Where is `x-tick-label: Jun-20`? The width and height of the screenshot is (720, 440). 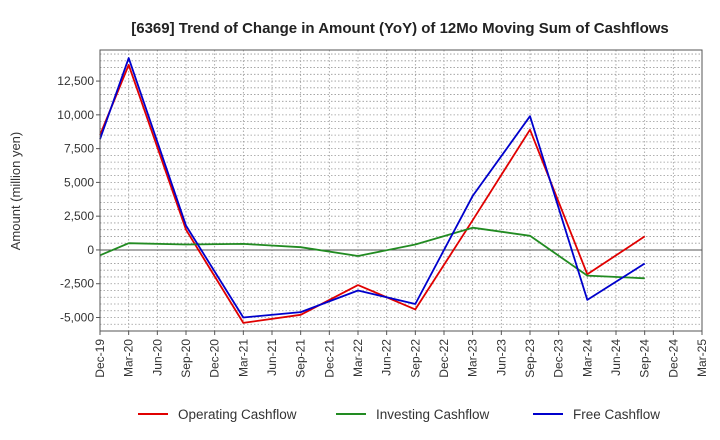 x-tick-label: Jun-20 is located at coordinates (157, 357).